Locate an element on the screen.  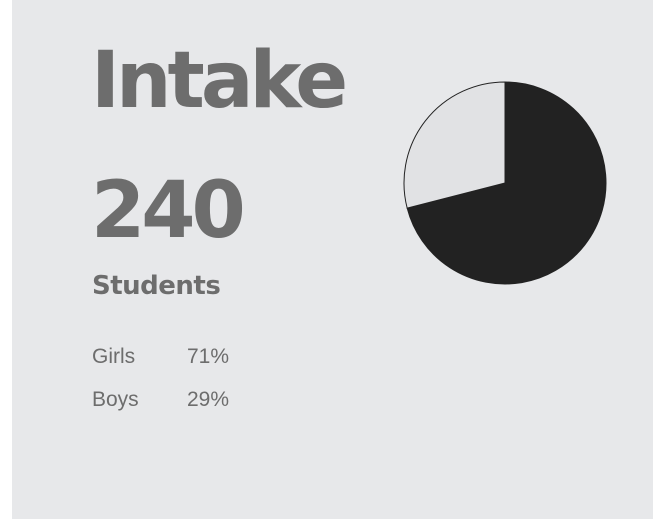
breakdown-value: 71% is located at coordinates (208, 356).